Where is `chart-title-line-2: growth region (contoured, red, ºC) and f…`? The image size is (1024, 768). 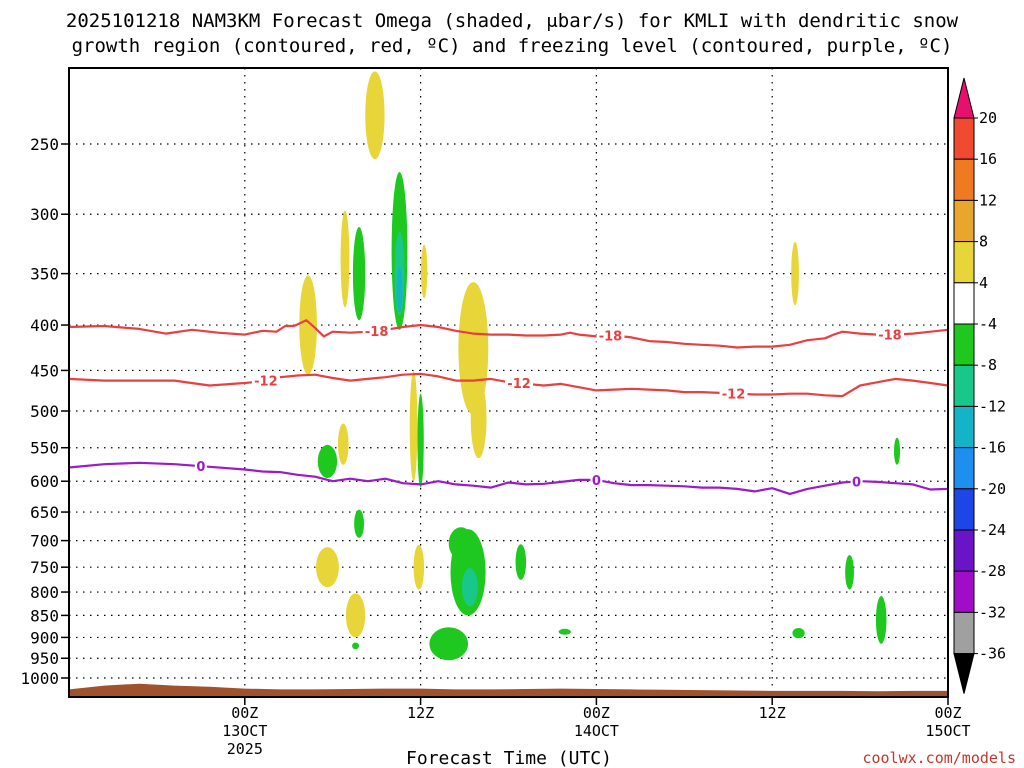
chart-title-line-2: growth region (contoured, red, ºC) and f… is located at coordinates (512, 46).